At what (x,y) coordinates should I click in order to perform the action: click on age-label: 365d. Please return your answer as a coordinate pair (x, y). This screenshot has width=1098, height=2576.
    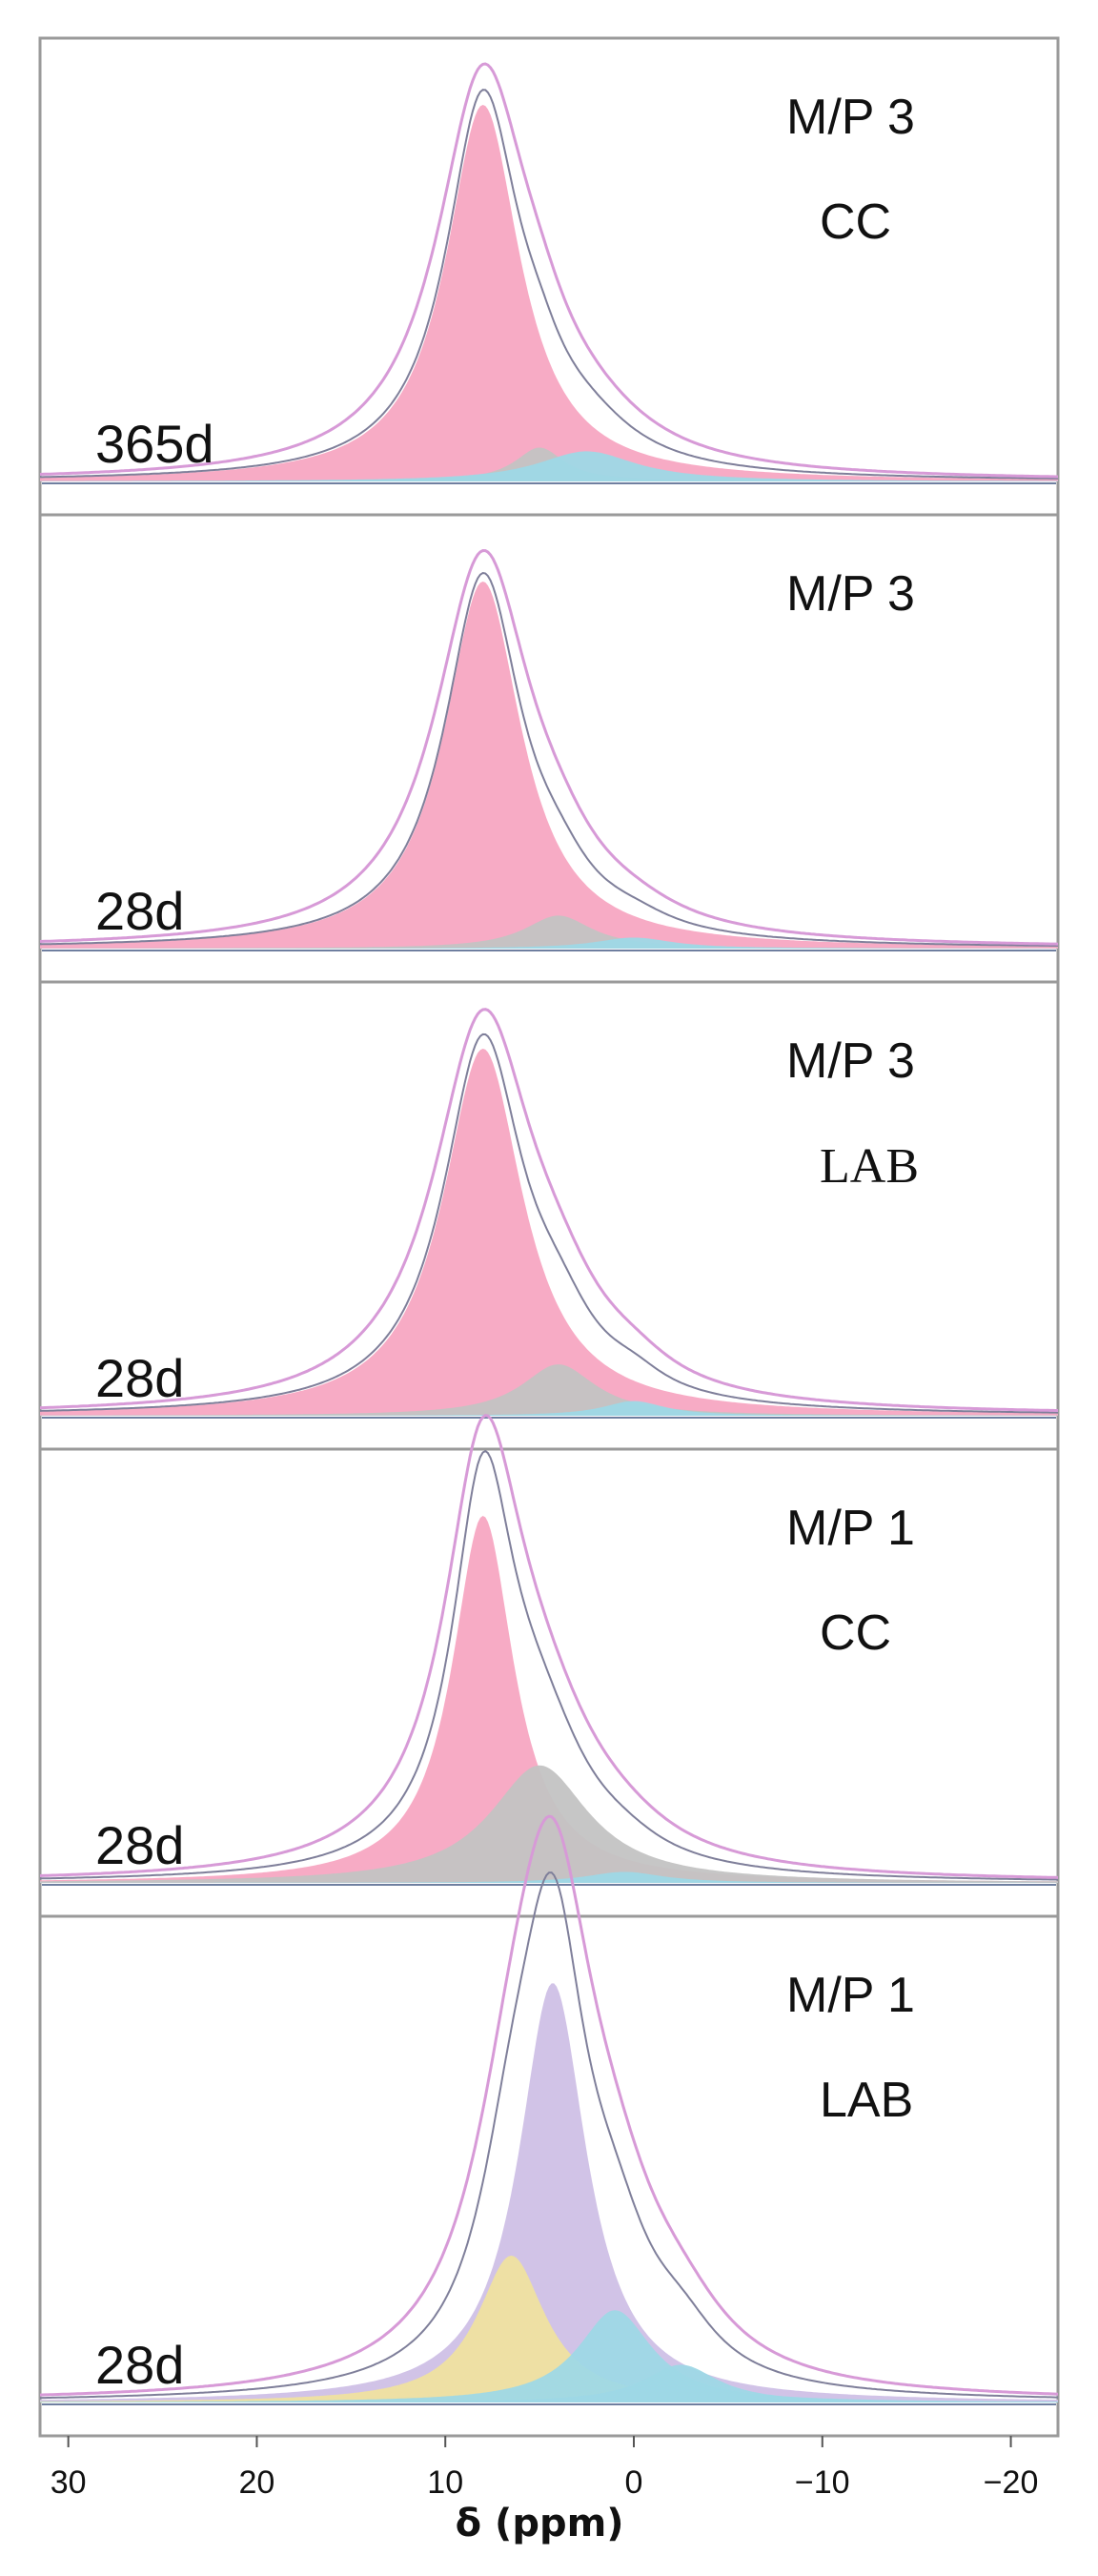
    Looking at the image, I should click on (154, 444).